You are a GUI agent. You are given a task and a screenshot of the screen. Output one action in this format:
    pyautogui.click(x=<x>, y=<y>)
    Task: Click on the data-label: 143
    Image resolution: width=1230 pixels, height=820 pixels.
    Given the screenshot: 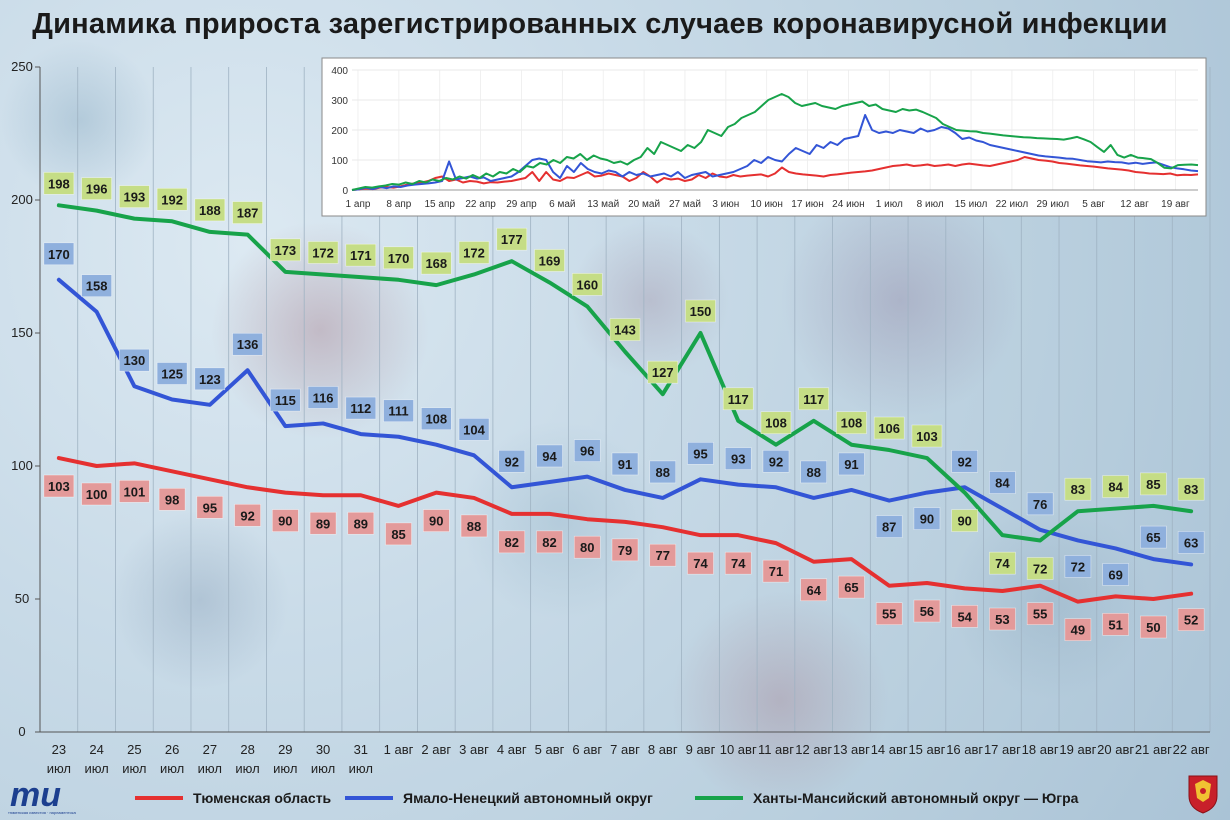 What is the action you would take?
    pyautogui.click(x=625, y=329)
    